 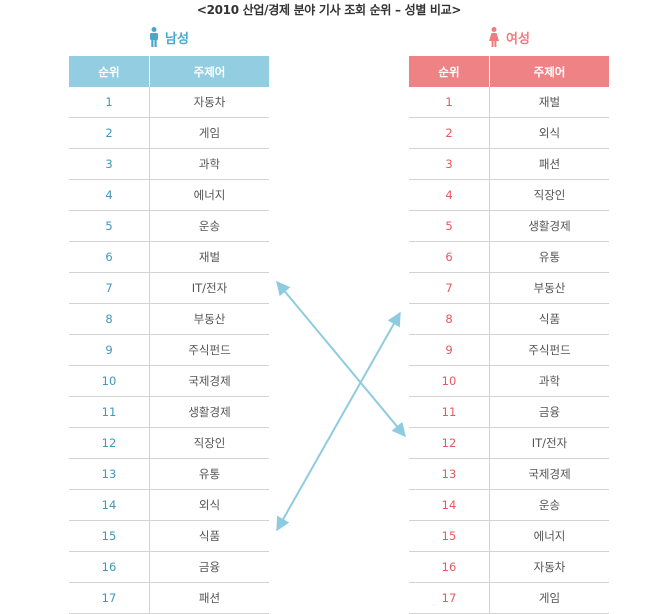 What do you see at coordinates (169, 505) in the screenshot?
I see `table-row: 14 외식` at bounding box center [169, 505].